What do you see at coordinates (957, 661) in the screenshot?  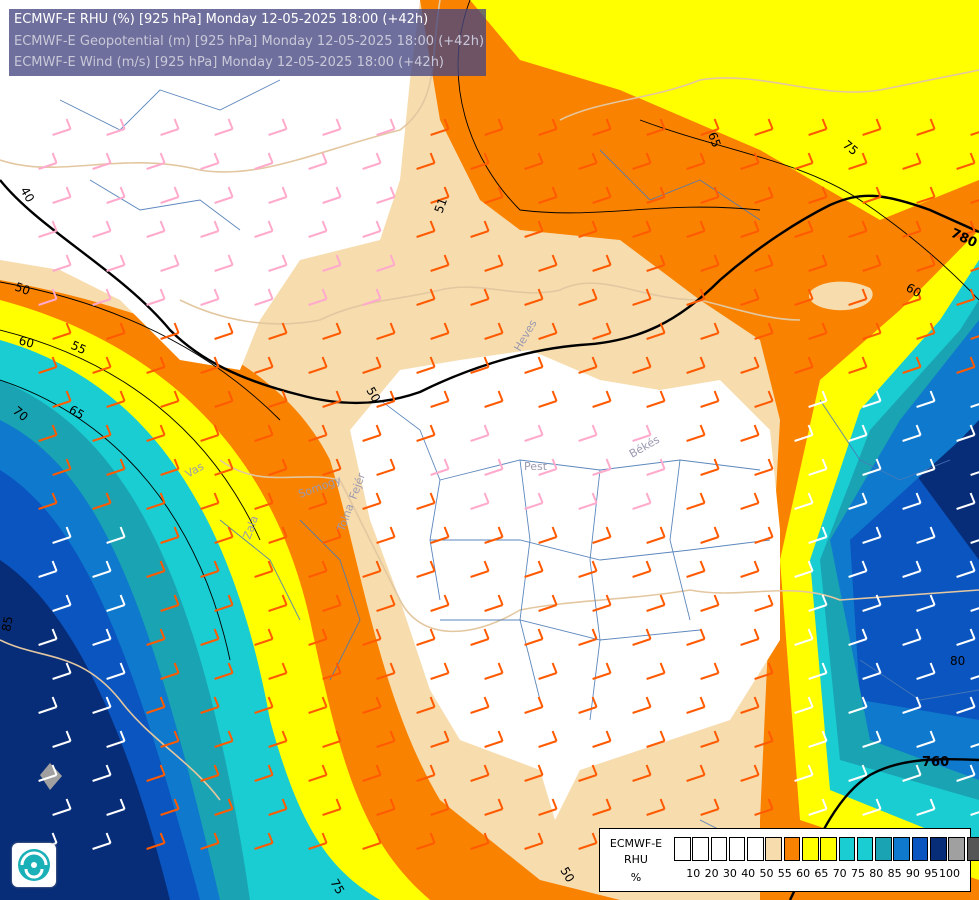 I see `contour-label-80: 80` at bounding box center [957, 661].